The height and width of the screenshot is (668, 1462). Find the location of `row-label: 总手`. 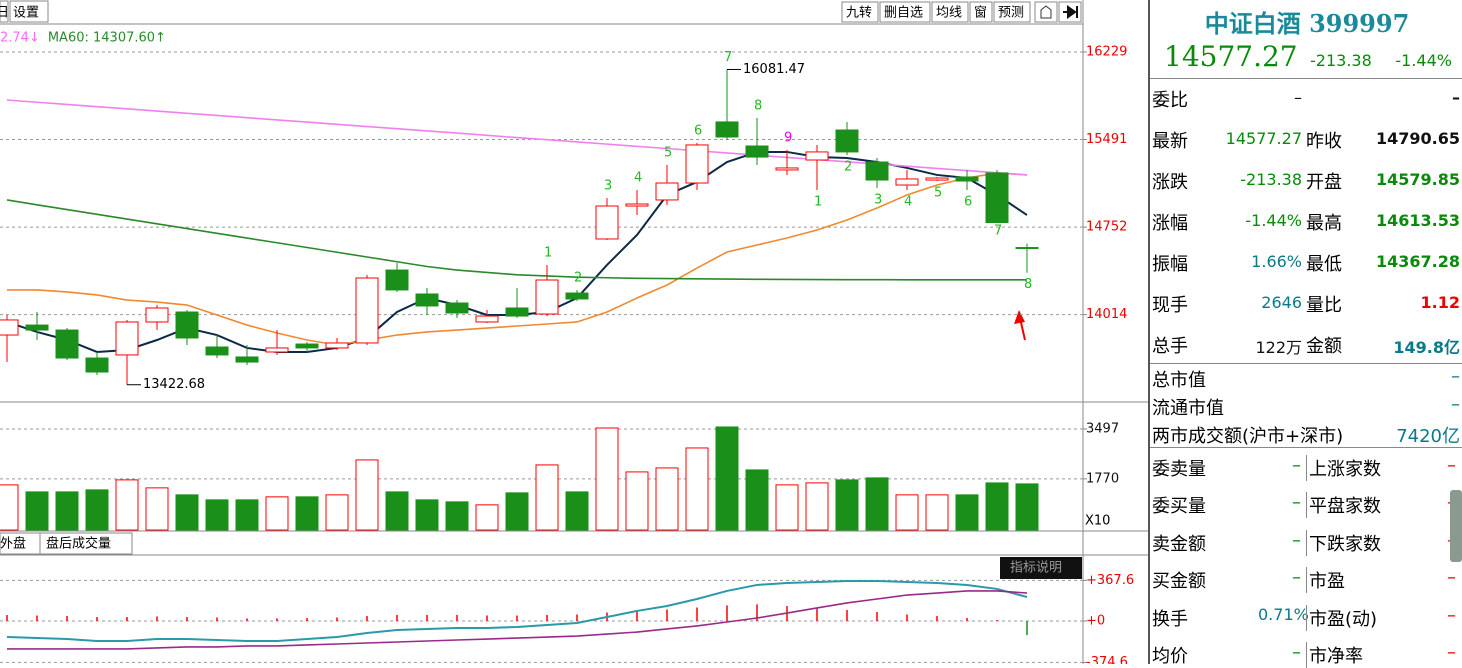

row-label: 总手 is located at coordinates (1170, 346).